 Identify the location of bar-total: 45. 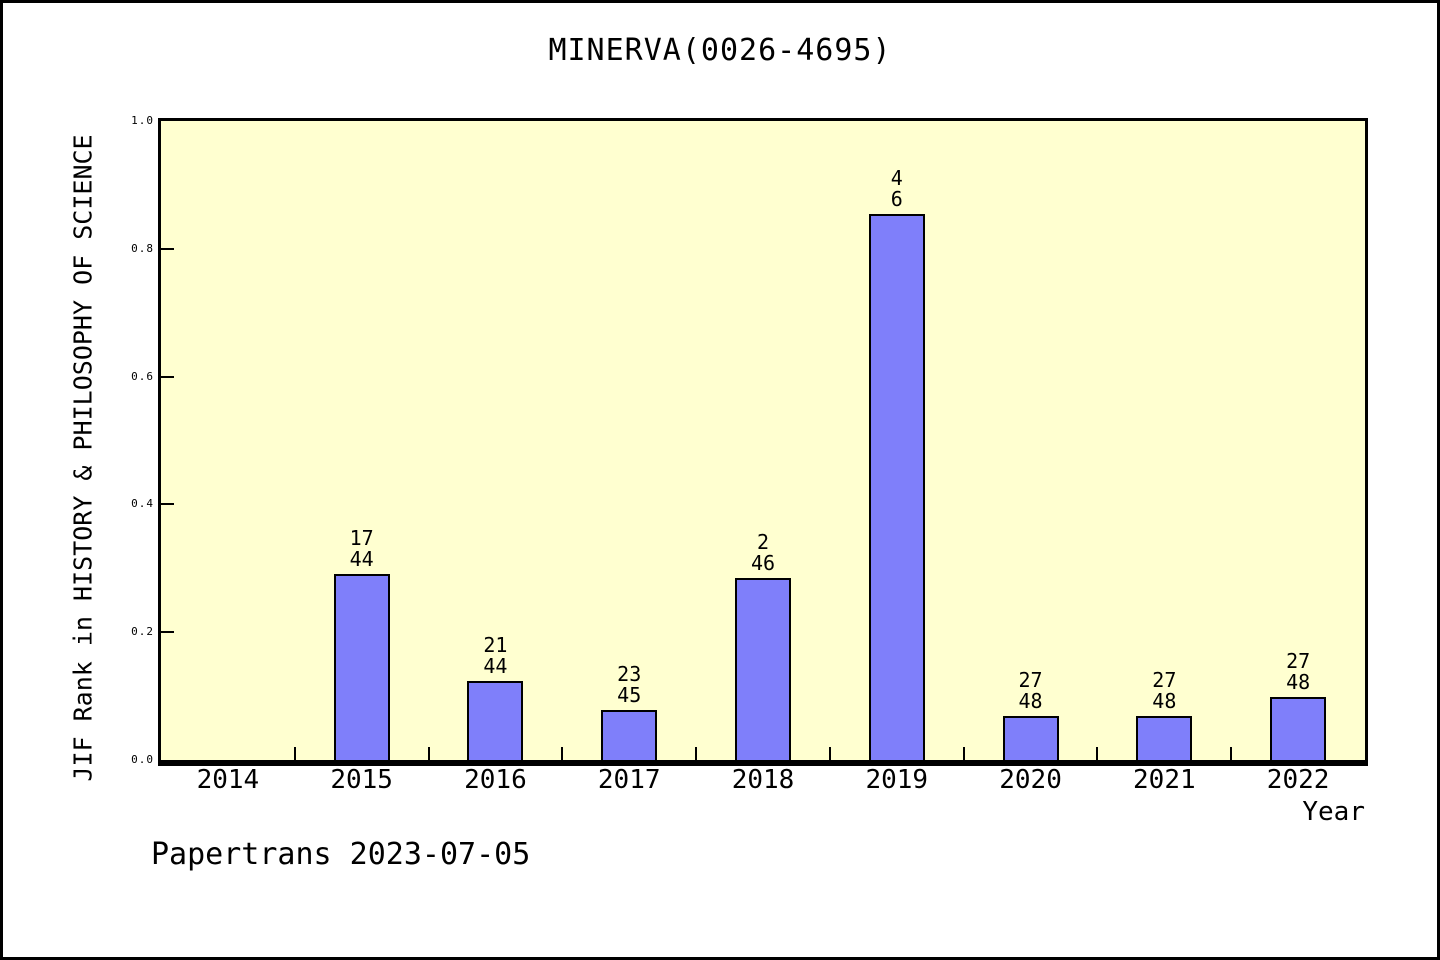
(629, 695).